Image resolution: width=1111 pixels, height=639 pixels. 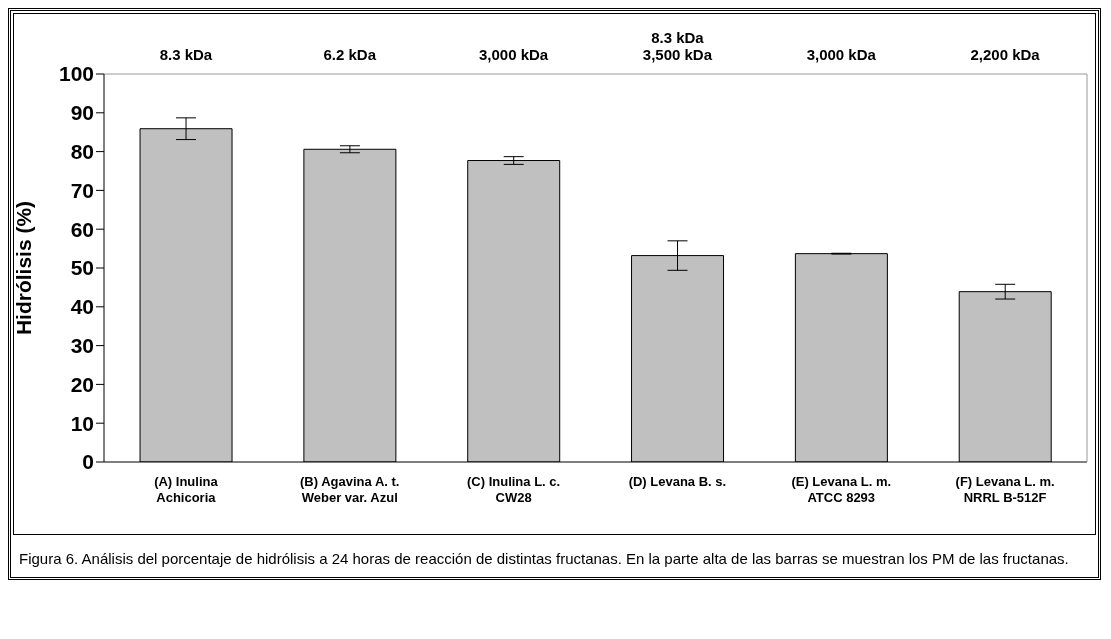 I want to click on text: Figura 6. Análisis del porcentaje de hidrólisis a 24 horas de reacción de distintas fructanas. En la parte alta de las barras se muestran los PM de las fructanas., so click(x=544, y=559).